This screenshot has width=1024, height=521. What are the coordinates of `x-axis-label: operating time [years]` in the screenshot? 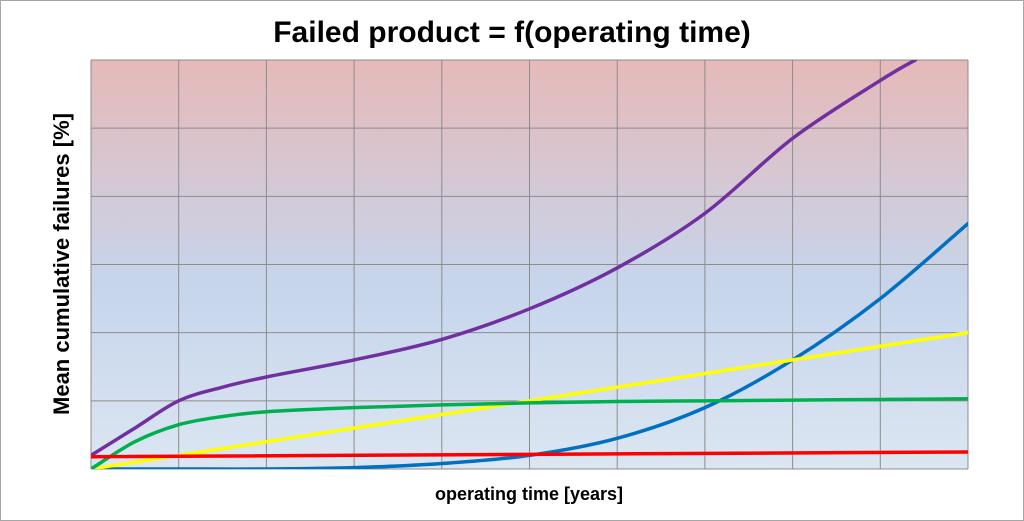 It's located at (529, 494).